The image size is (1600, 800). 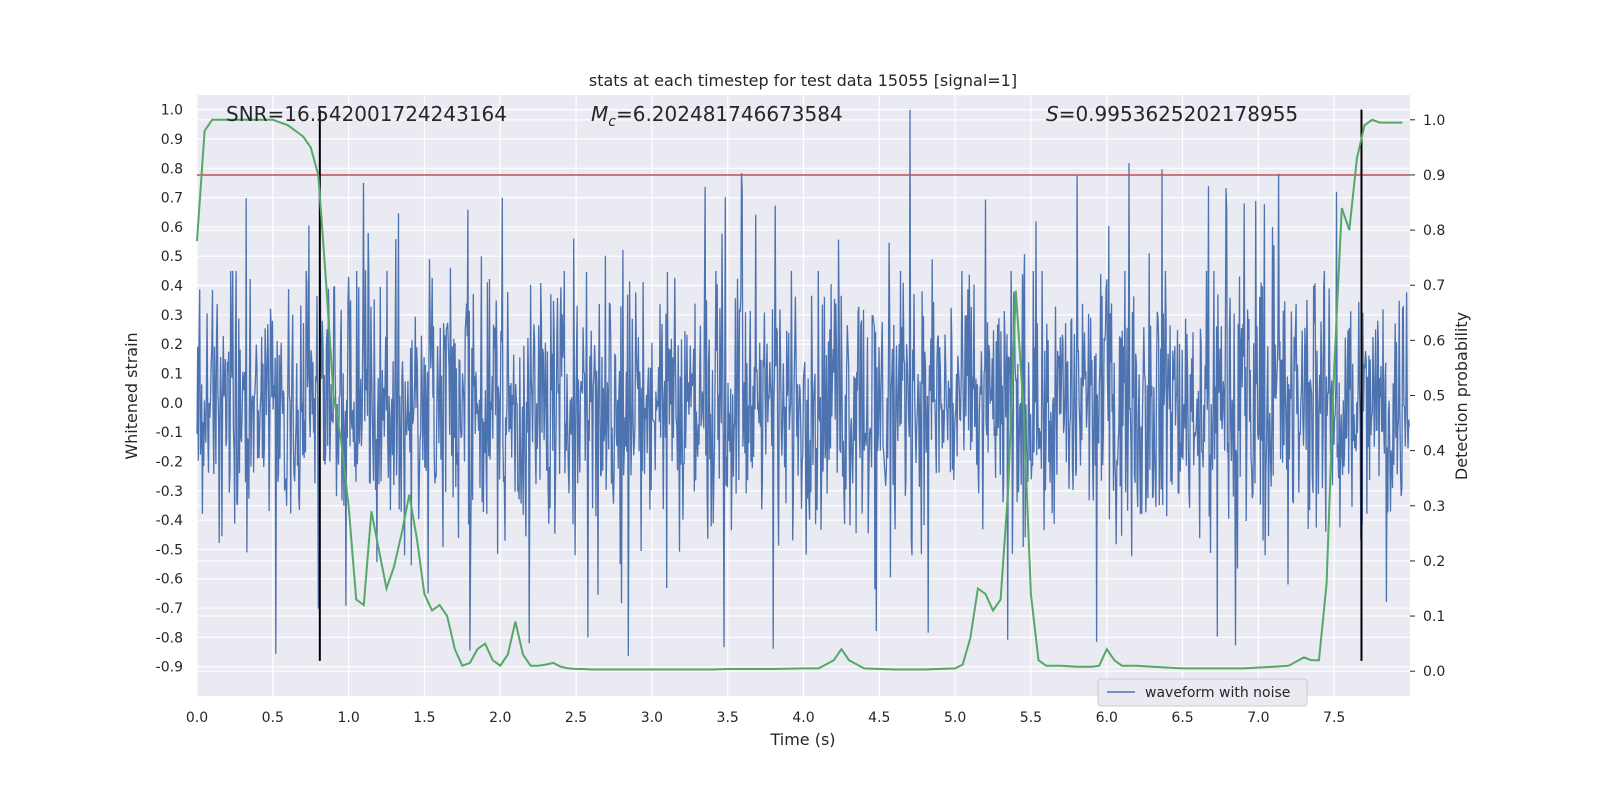 What do you see at coordinates (172, 169) in the screenshot?
I see `left-y-tick-label: 0.8` at bounding box center [172, 169].